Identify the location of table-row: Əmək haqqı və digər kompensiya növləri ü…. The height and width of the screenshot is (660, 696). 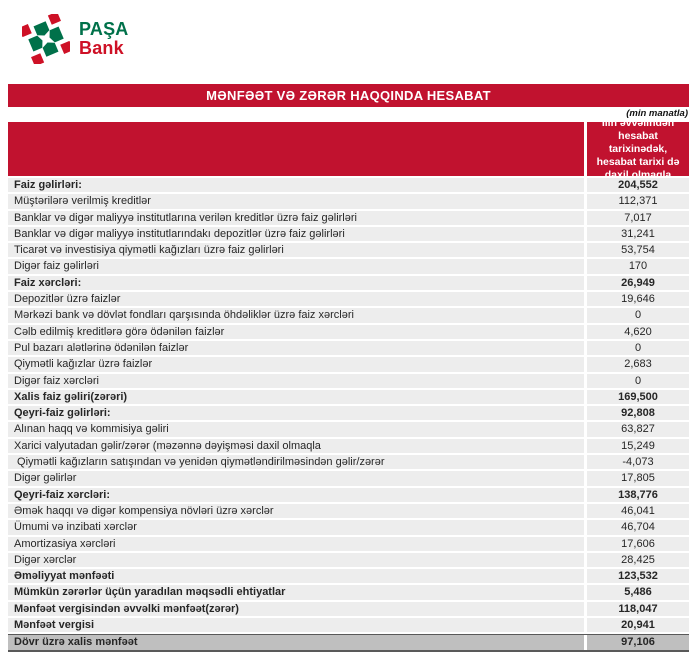
(348, 511).